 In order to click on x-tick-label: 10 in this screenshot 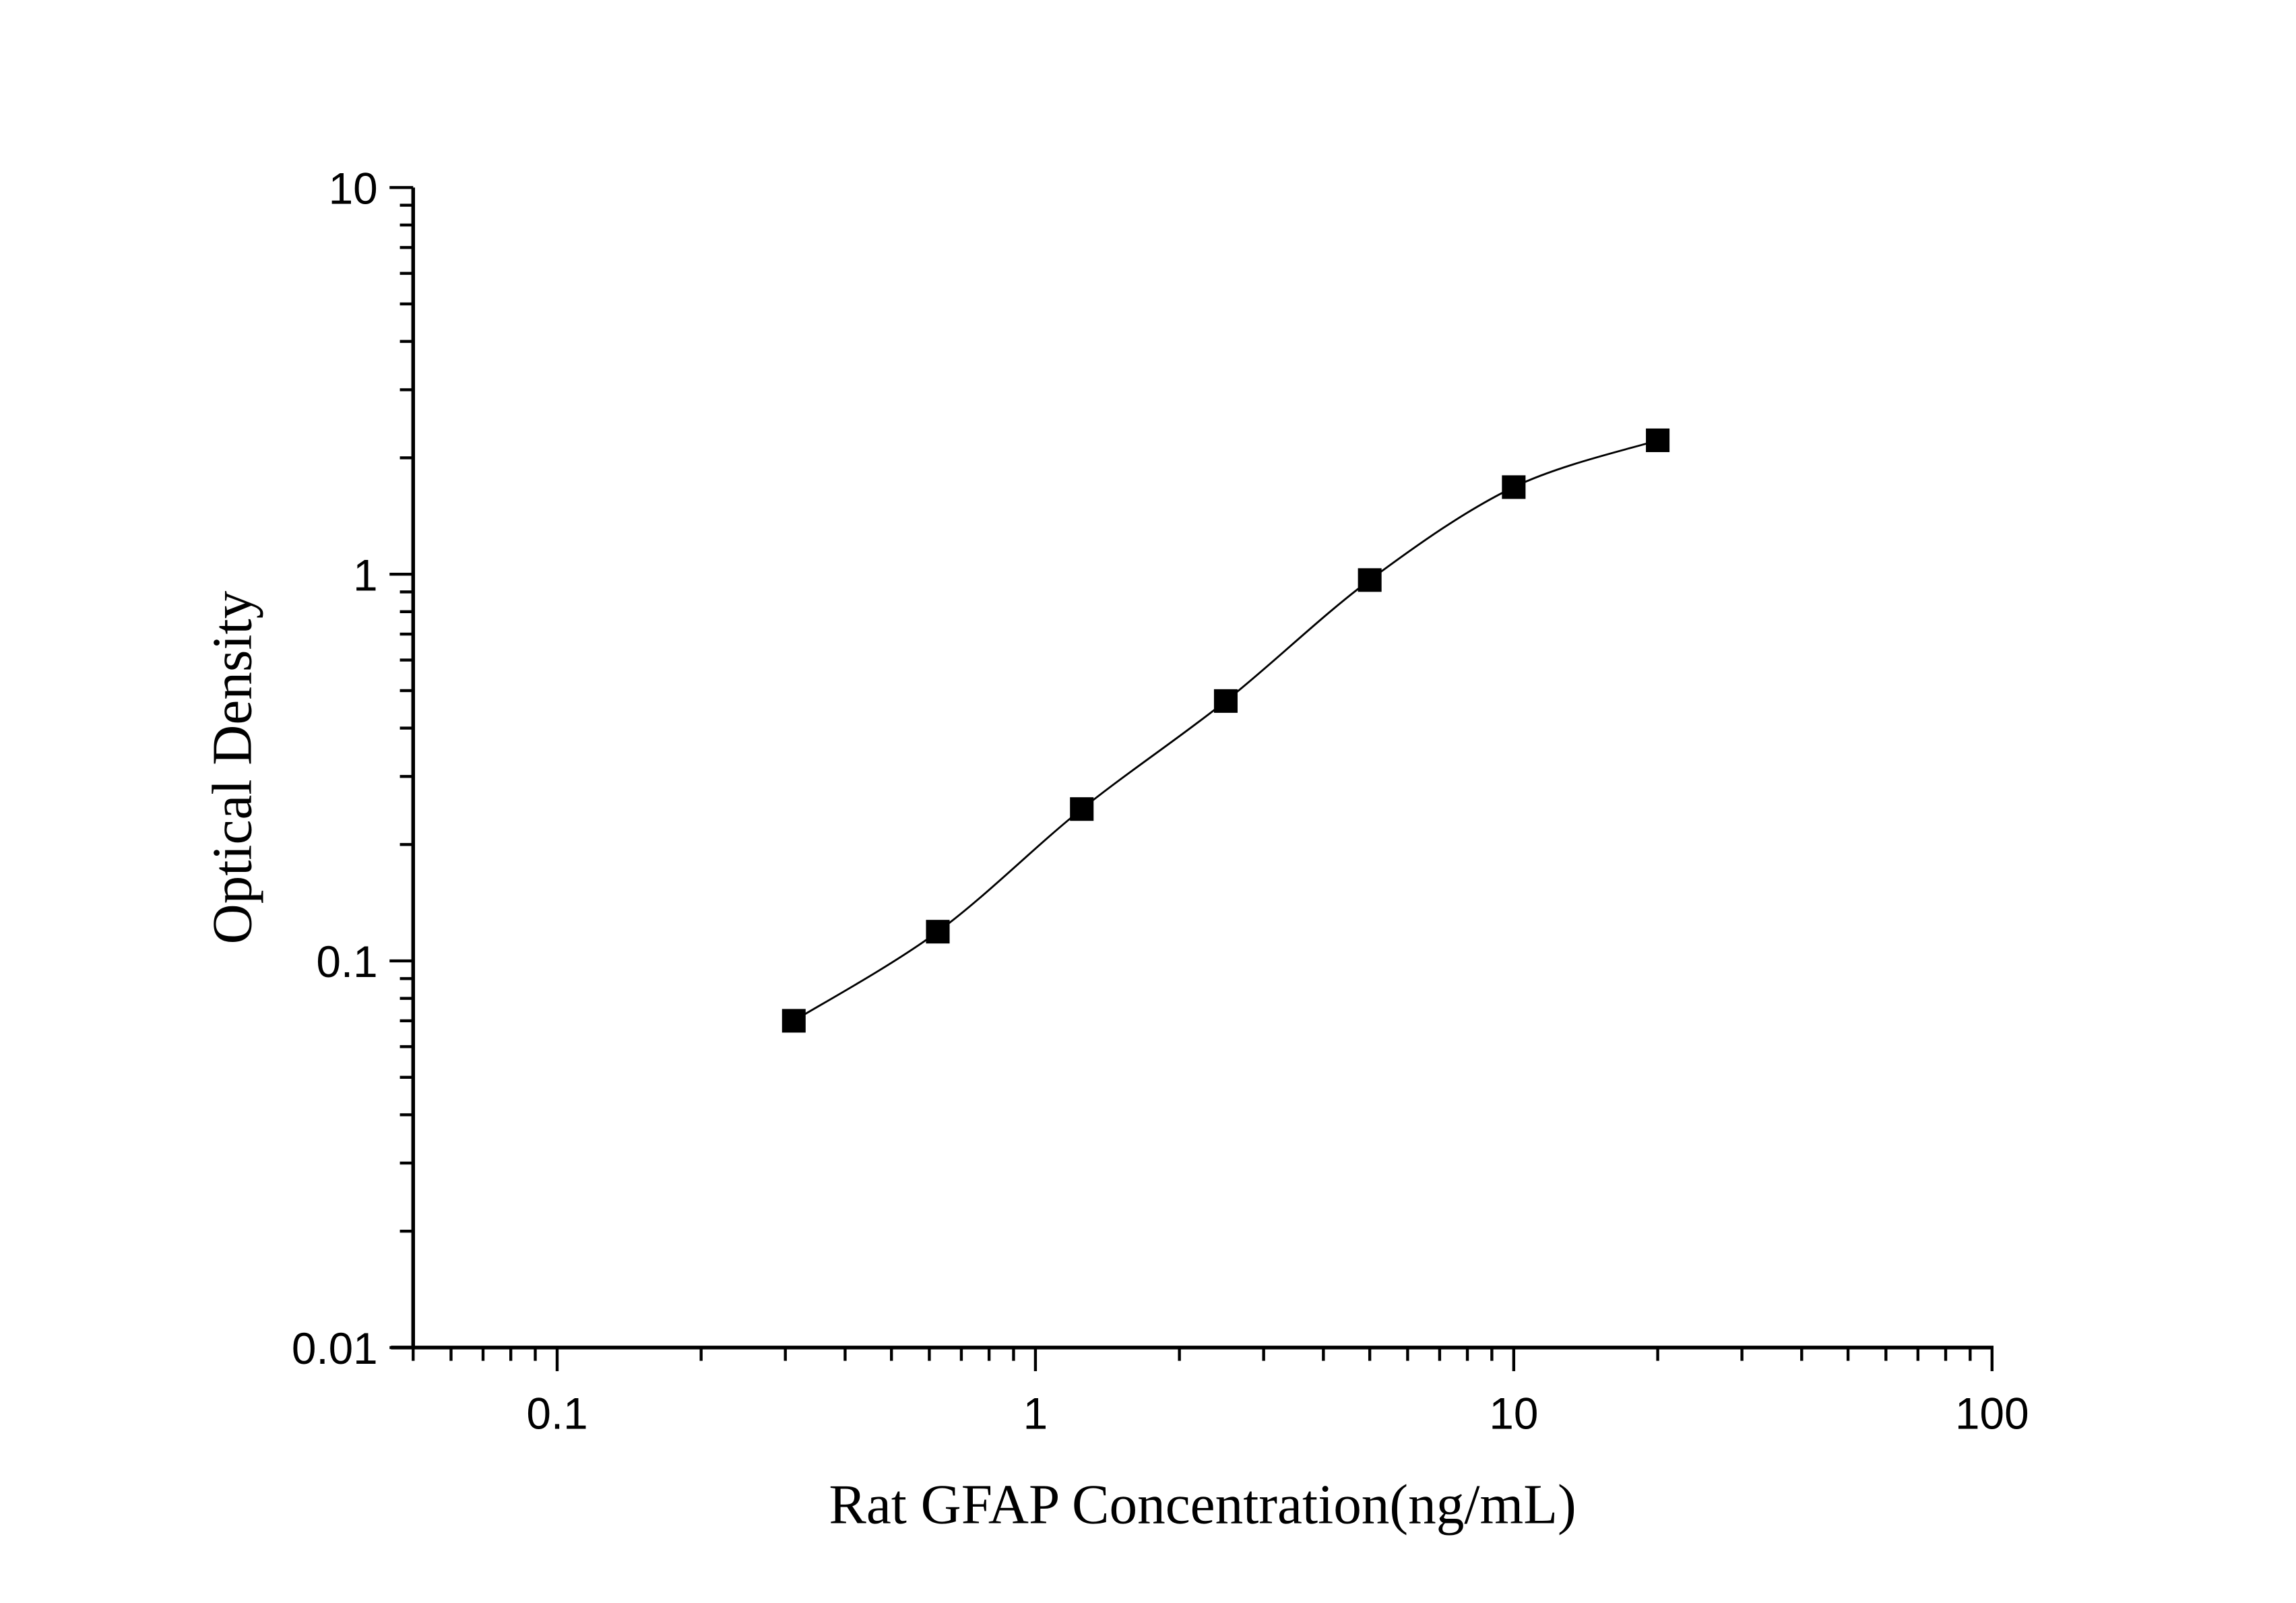, I will do `click(1513, 1413)`.